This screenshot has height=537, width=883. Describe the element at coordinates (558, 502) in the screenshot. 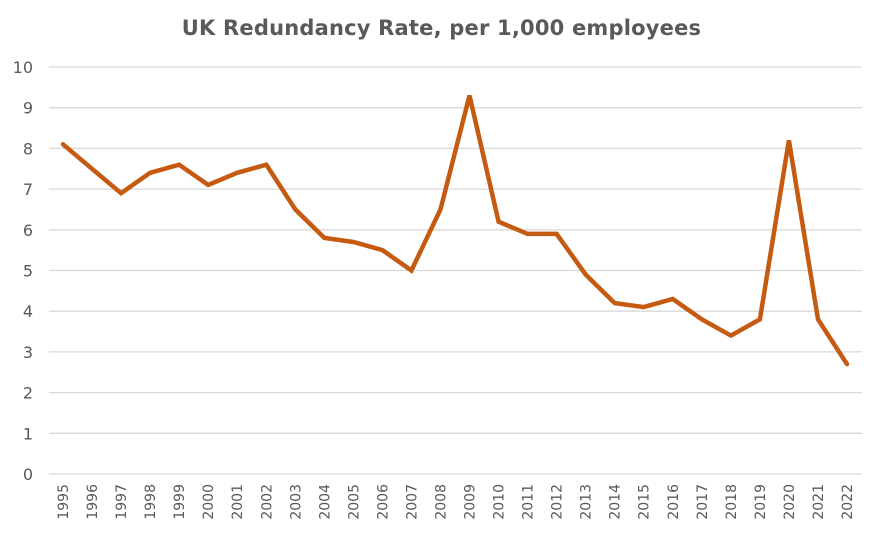

I see `x-tick-label: 2012` at that location.